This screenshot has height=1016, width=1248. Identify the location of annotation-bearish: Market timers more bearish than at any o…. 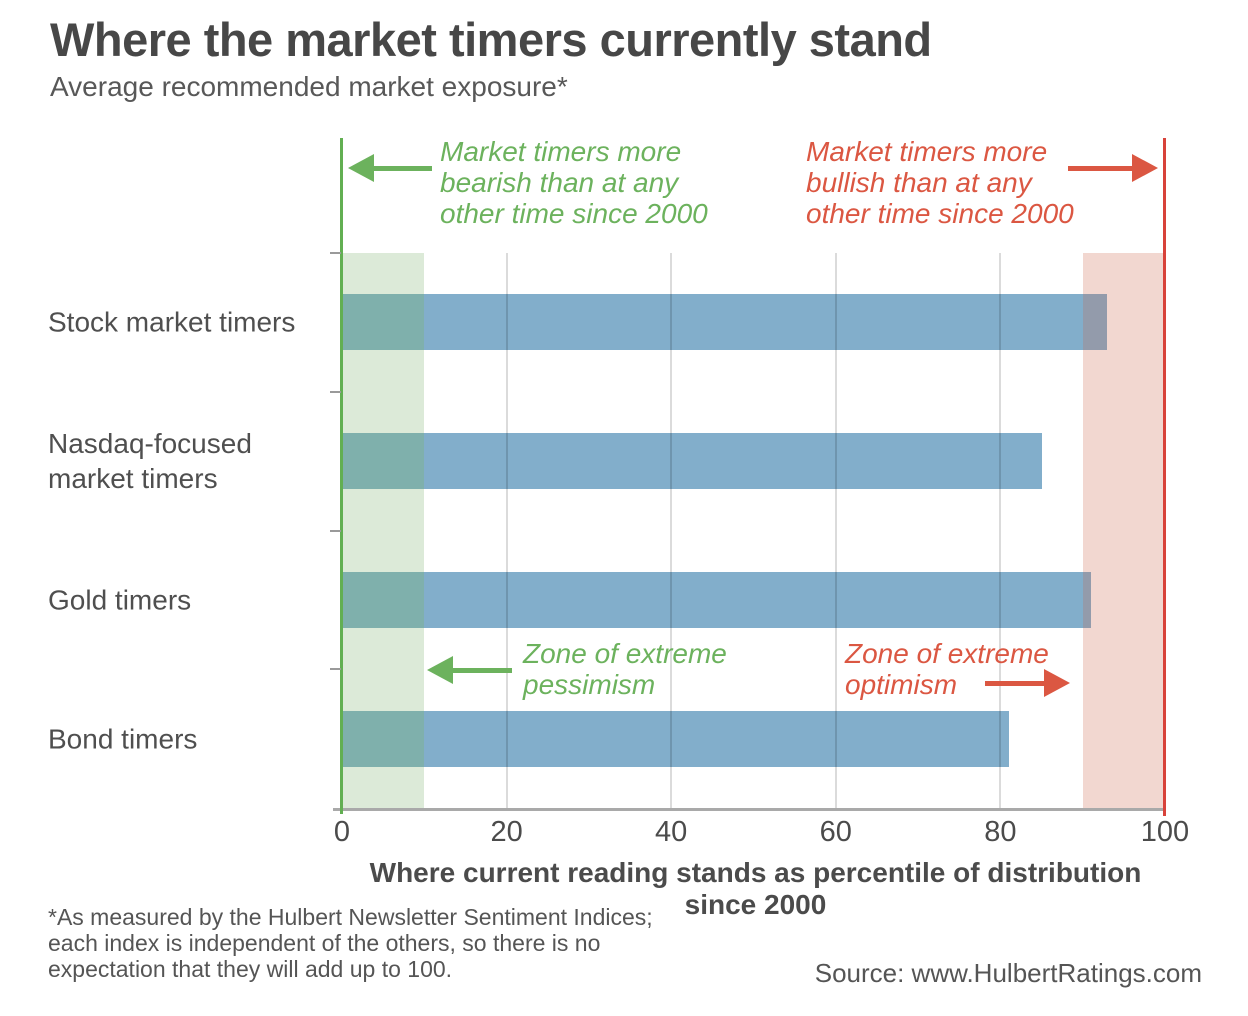
(574, 182).